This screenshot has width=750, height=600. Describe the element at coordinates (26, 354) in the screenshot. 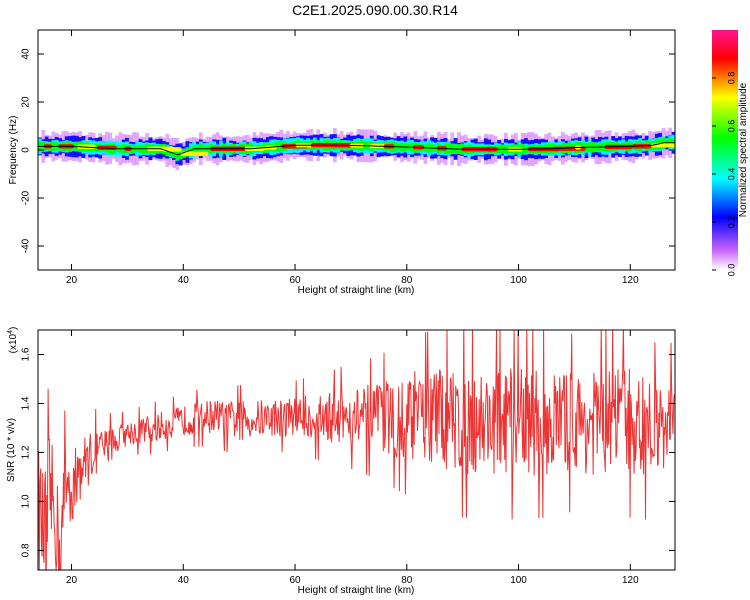

I see `y-tick-label: 1.6` at that location.